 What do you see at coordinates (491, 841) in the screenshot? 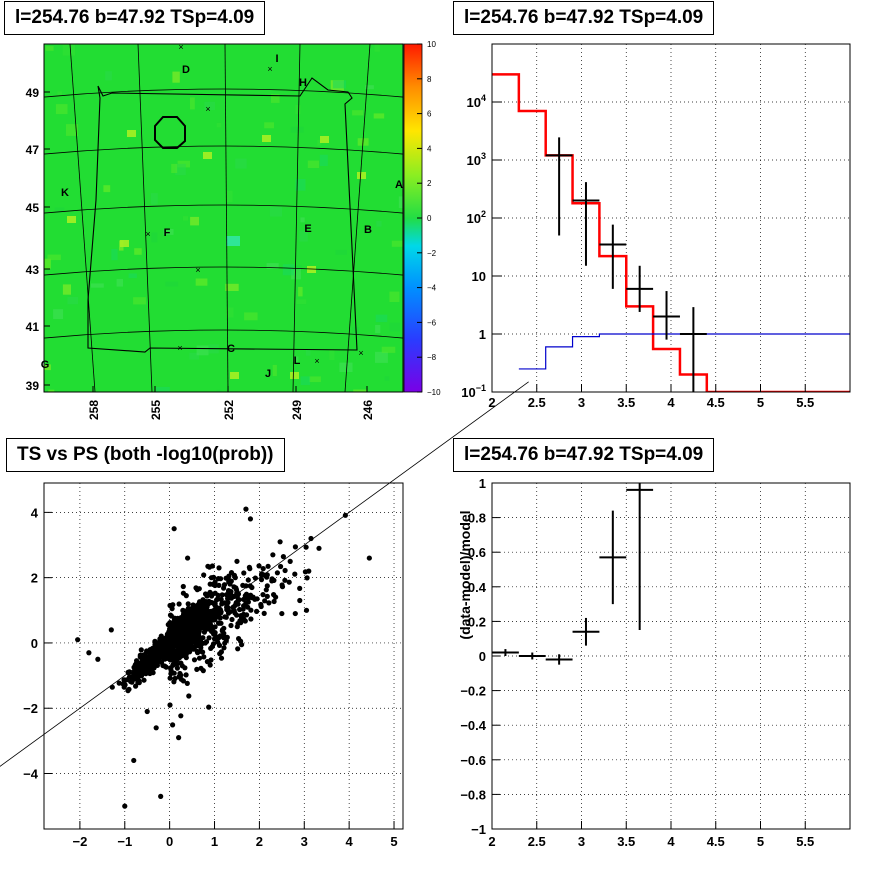
I see `residual-x-tick-label: 2` at bounding box center [491, 841].